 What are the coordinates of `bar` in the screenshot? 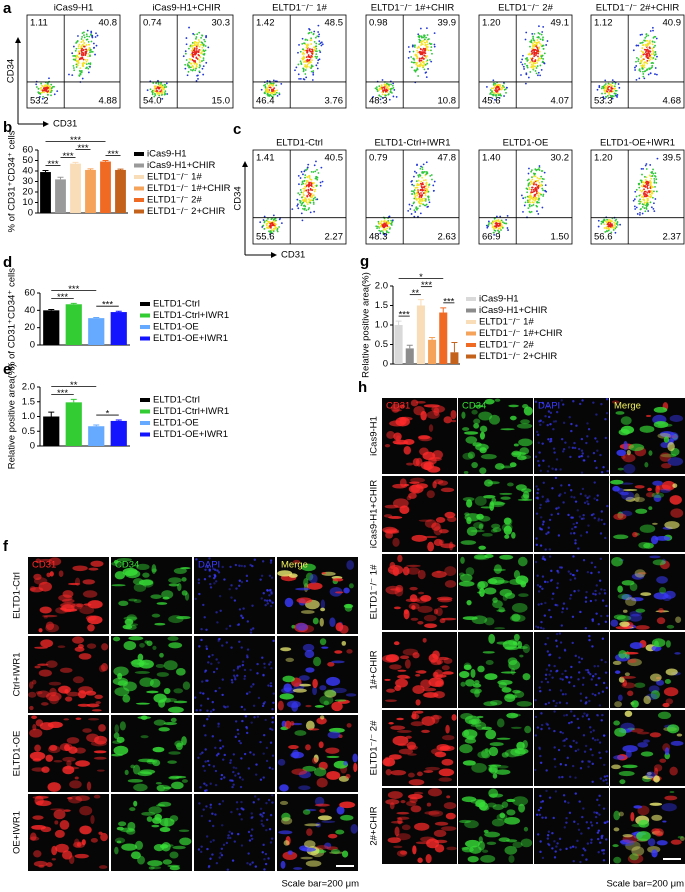 It's located at (96, 436).